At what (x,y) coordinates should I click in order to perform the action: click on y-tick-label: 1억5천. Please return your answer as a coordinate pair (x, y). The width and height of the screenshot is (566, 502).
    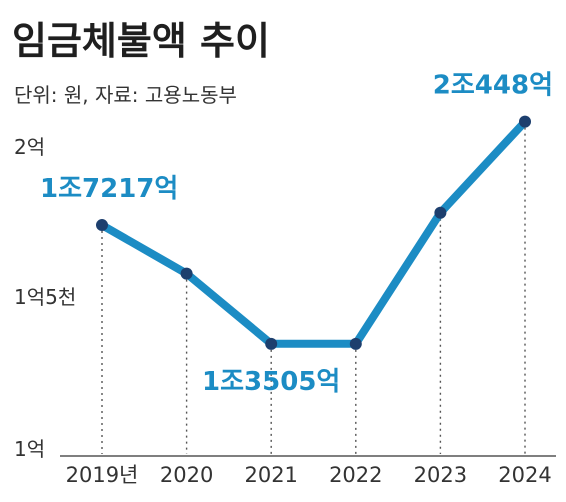
    Looking at the image, I should click on (45, 297).